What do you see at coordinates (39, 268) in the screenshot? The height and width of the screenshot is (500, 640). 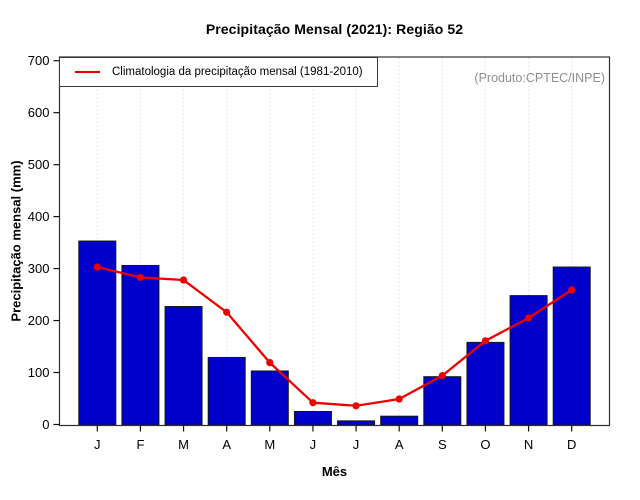 I see `y-tick-label: 300` at bounding box center [39, 268].